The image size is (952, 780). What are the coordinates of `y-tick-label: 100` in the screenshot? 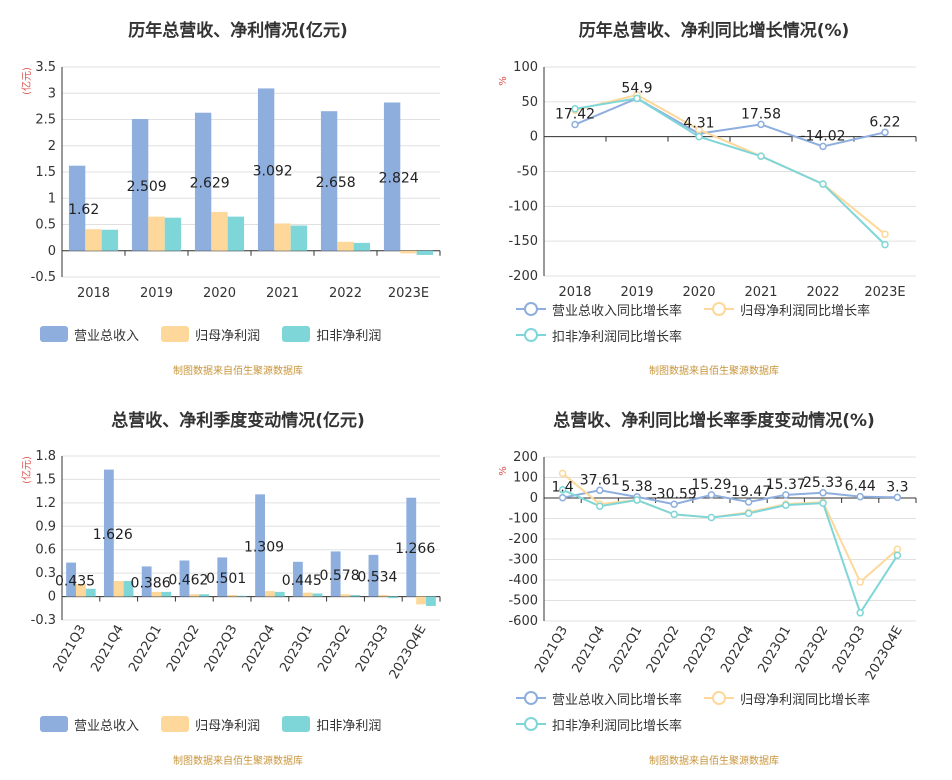 It's located at (525, 478).